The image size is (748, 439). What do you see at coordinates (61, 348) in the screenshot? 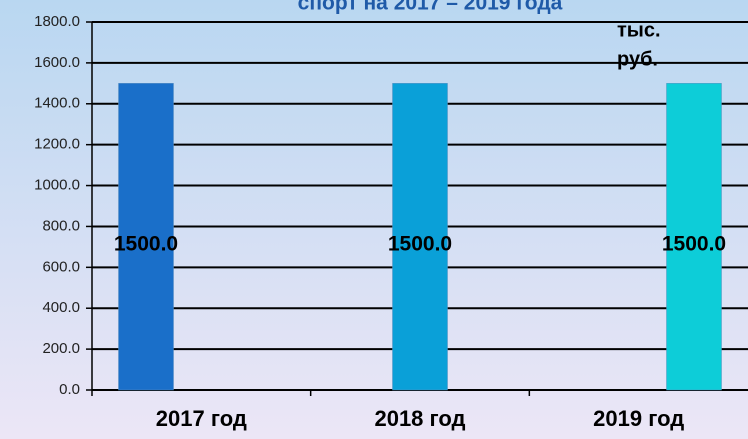
I see `y-tick-label: 200.0` at bounding box center [61, 348].